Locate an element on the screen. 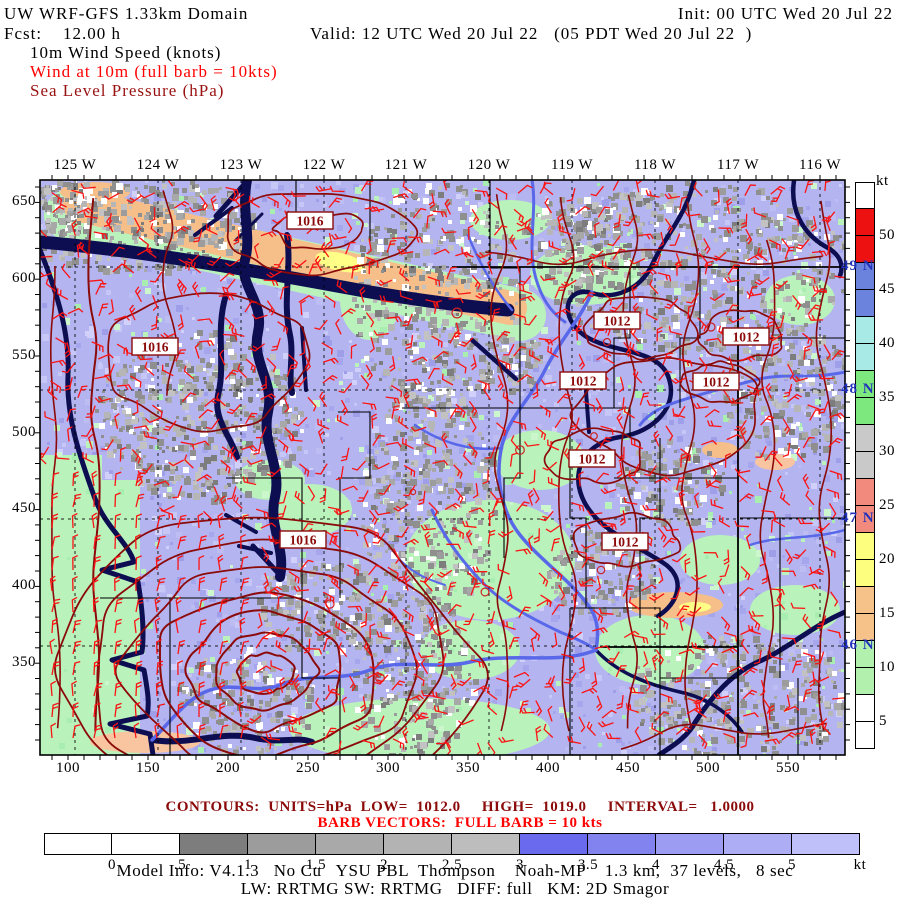 This screenshot has height=900, width=900. right-colorbar-tick-label: 5 is located at coordinates (883, 721).